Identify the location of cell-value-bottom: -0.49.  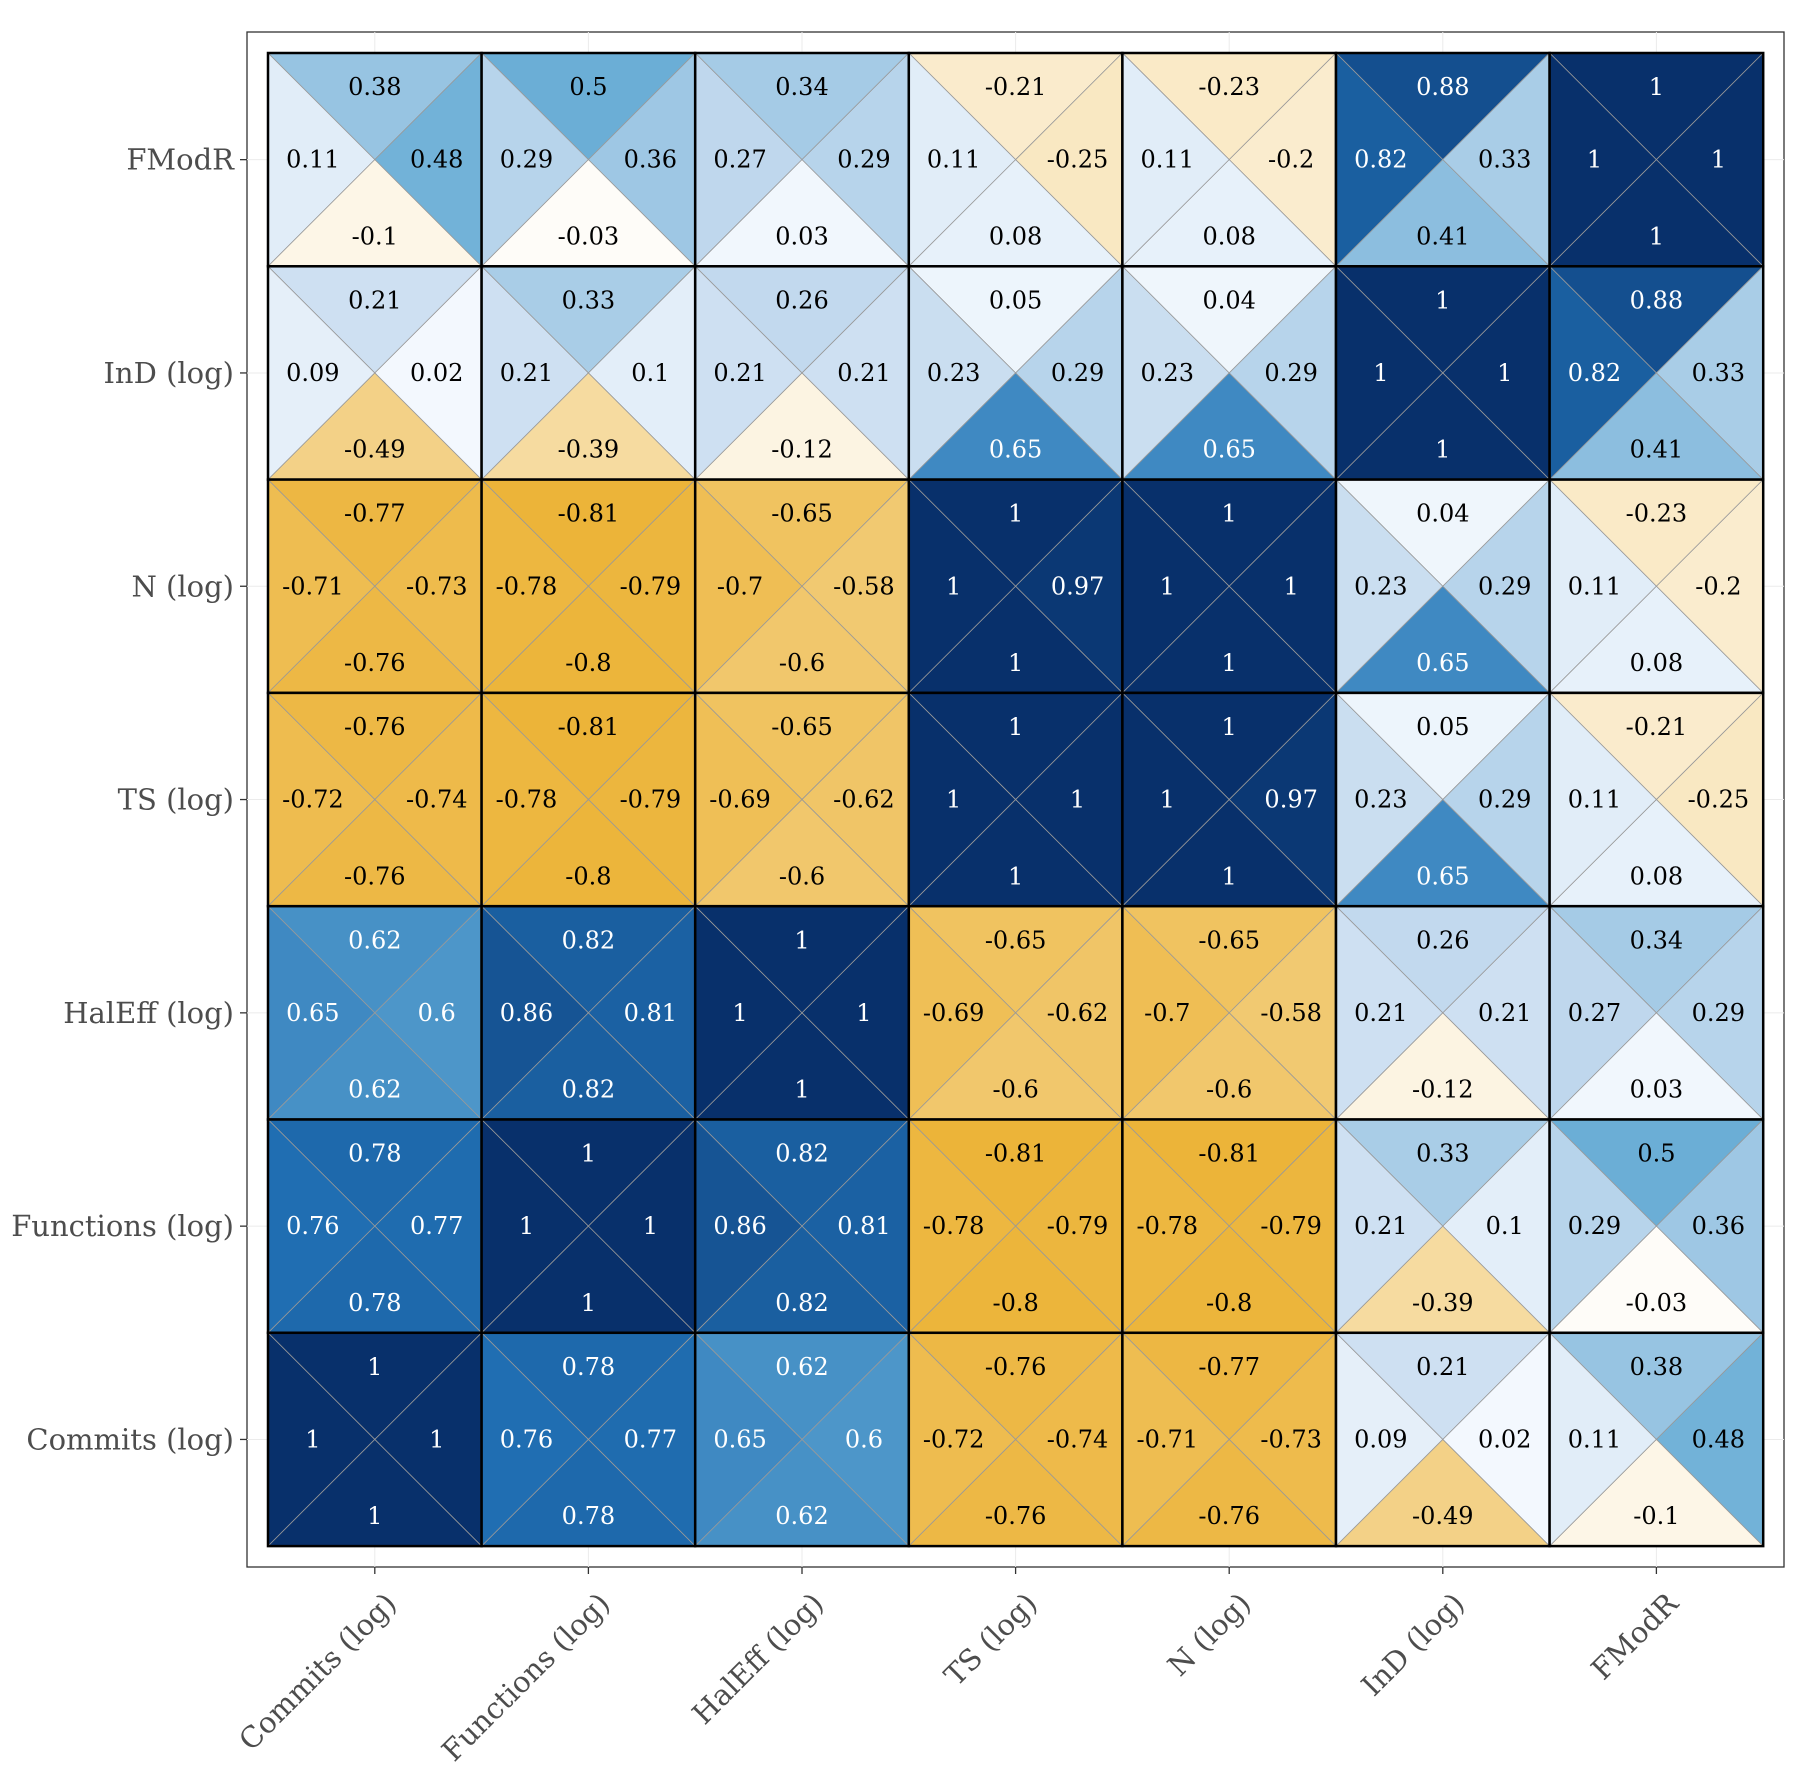
(1443, 1516).